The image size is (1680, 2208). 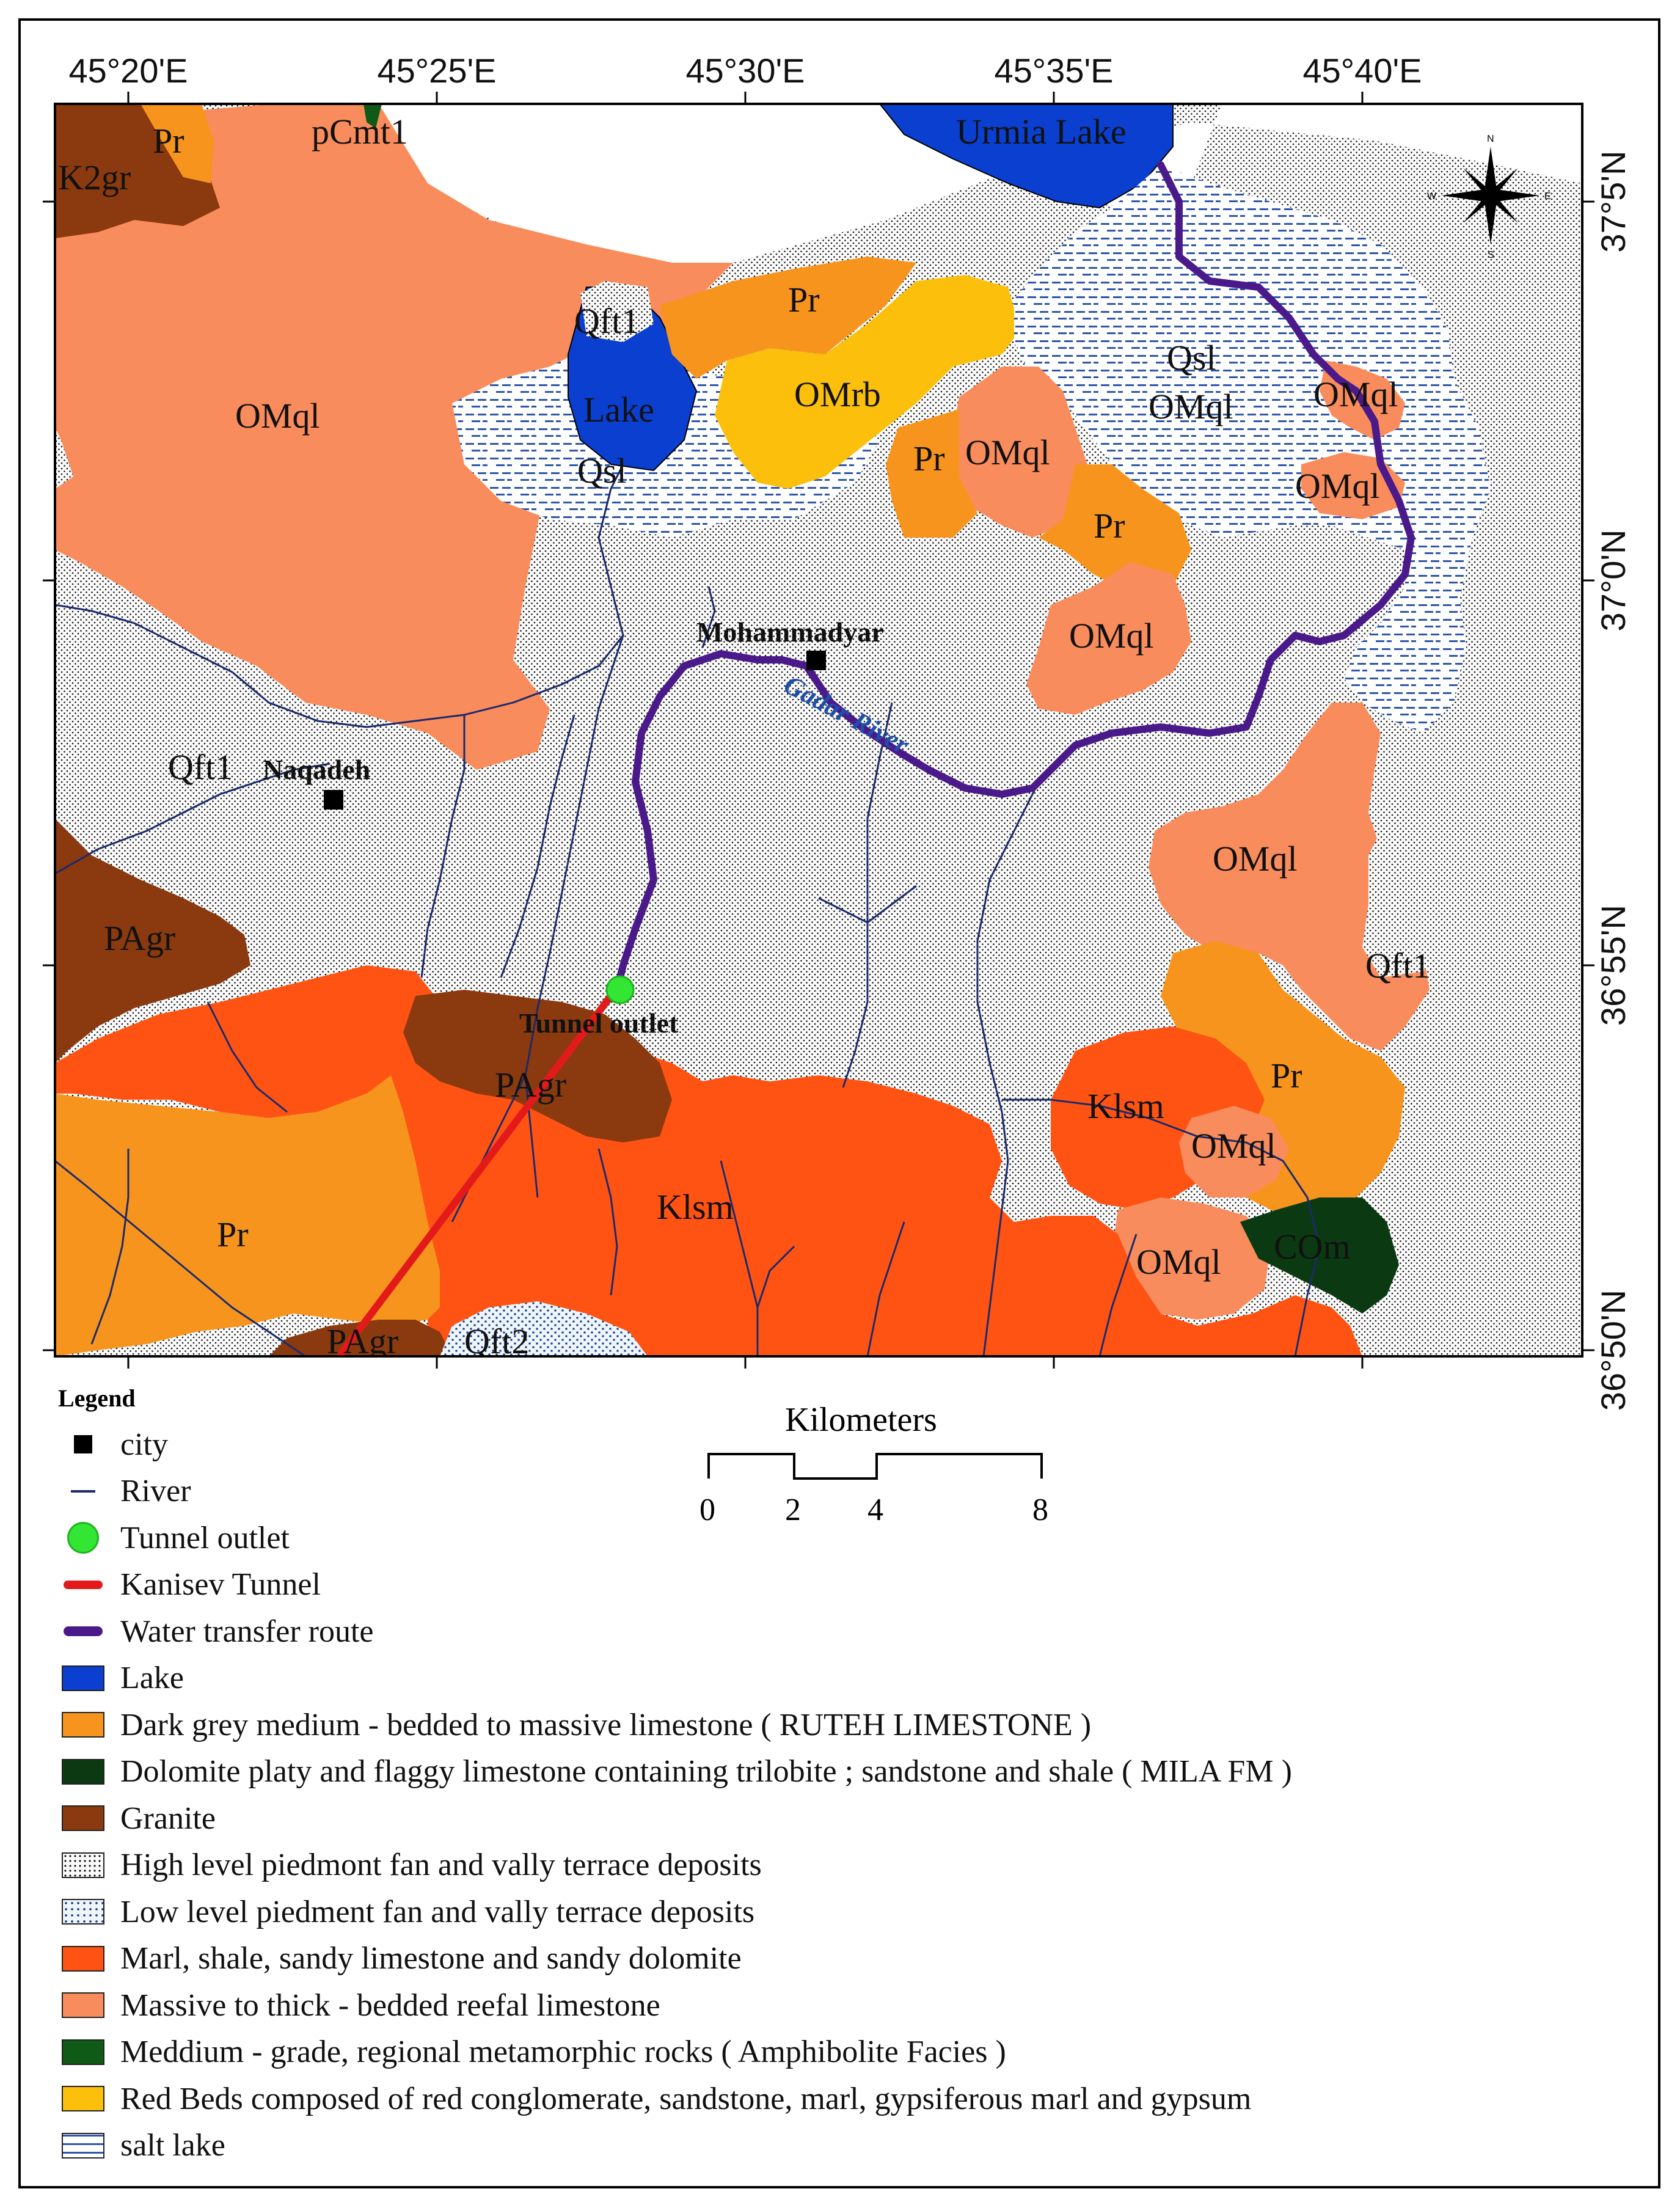 I want to click on tunnel-line-icon, so click(x=84, y=1585).